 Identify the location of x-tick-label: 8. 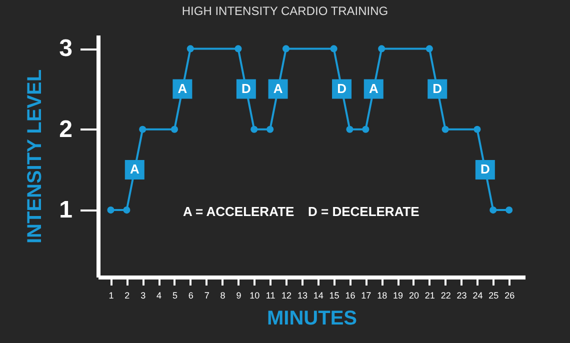
(223, 295).